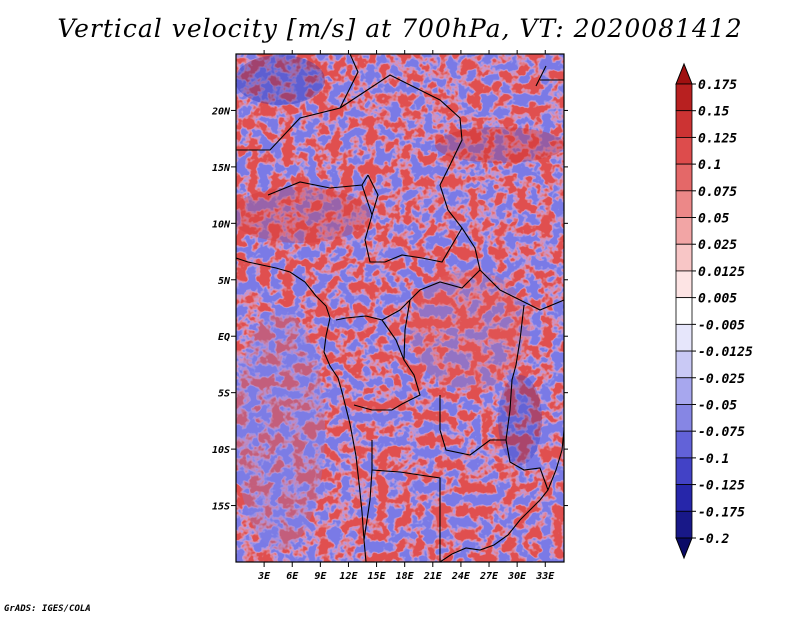 The image size is (800, 618). I want to click on x-tick-label: 33E, so click(545, 576).